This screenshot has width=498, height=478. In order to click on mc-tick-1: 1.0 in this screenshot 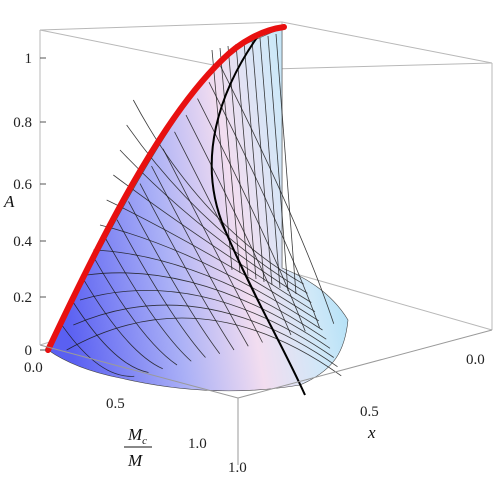, I will do `click(197, 444)`.